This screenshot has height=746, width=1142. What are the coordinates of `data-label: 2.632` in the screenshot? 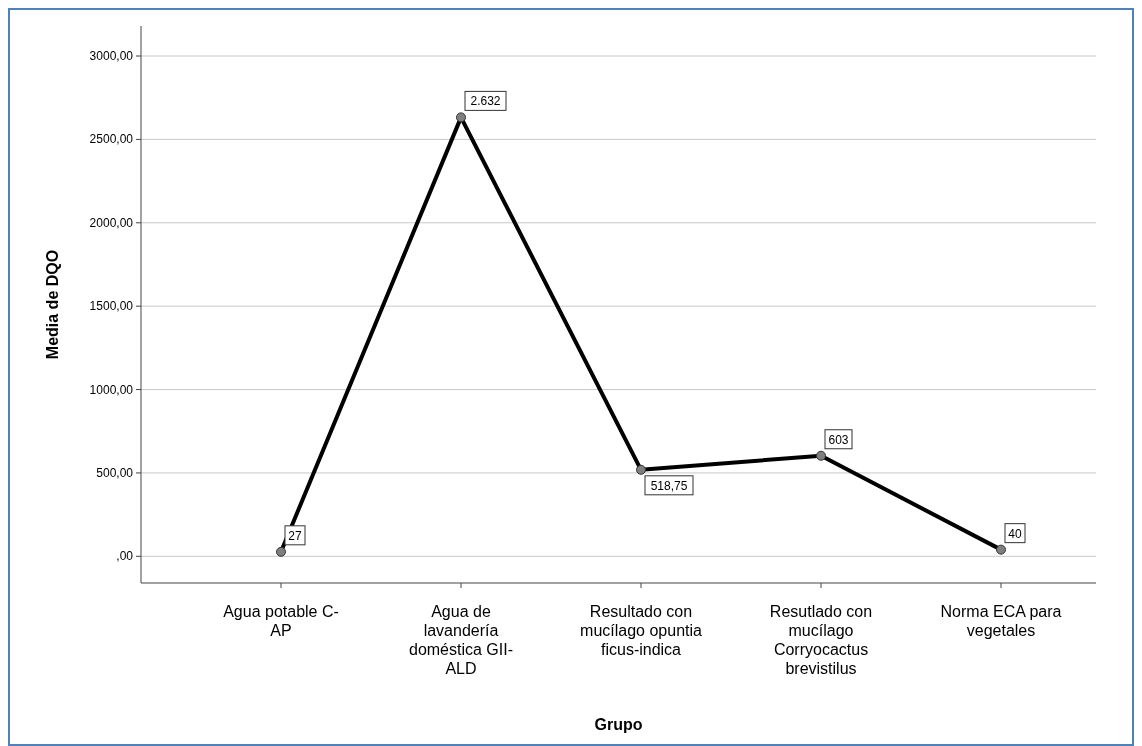 It's located at (485, 101).